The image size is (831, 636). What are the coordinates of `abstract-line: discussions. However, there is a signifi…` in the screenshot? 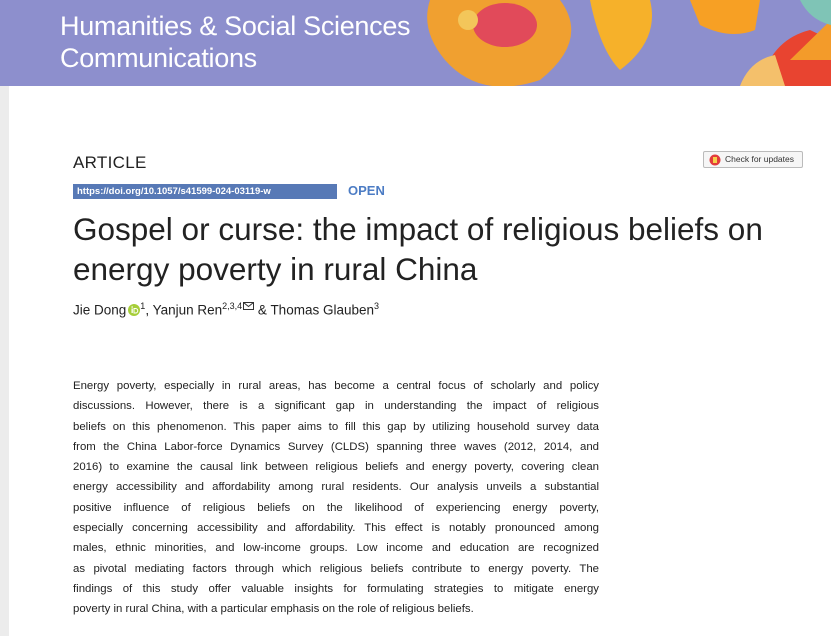 It's located at (336, 406).